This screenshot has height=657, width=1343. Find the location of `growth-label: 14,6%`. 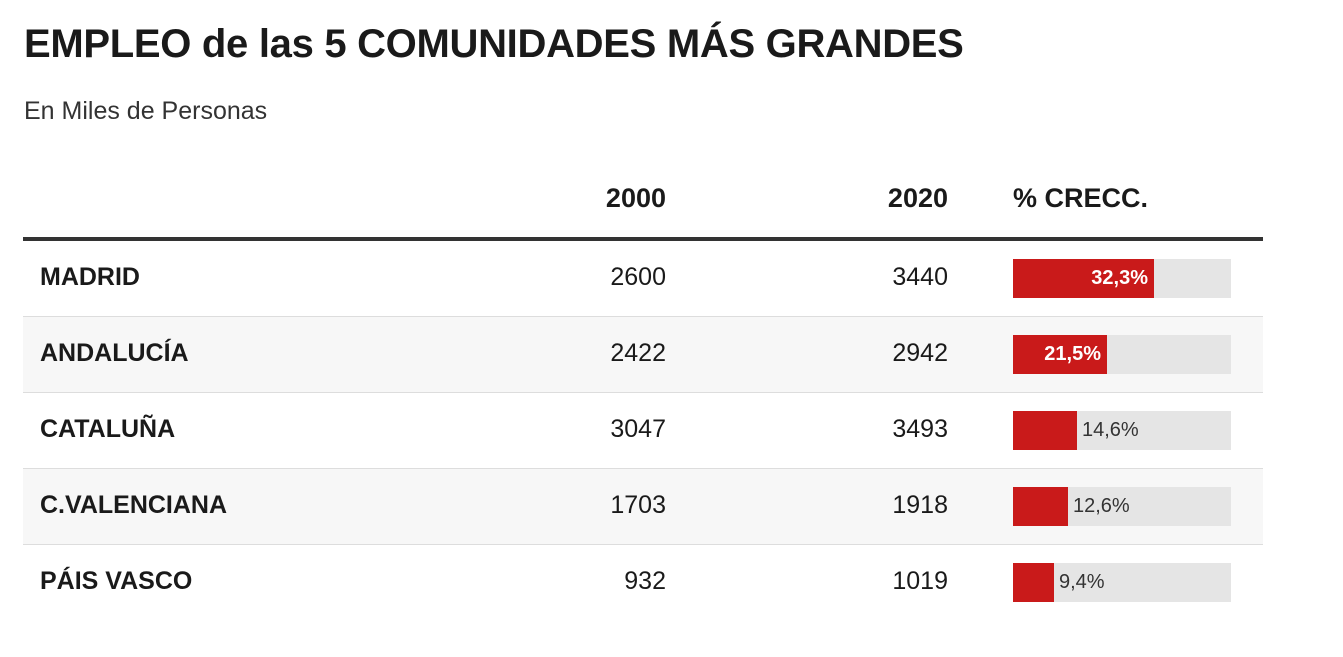

growth-label: 14,6% is located at coordinates (1110, 430).